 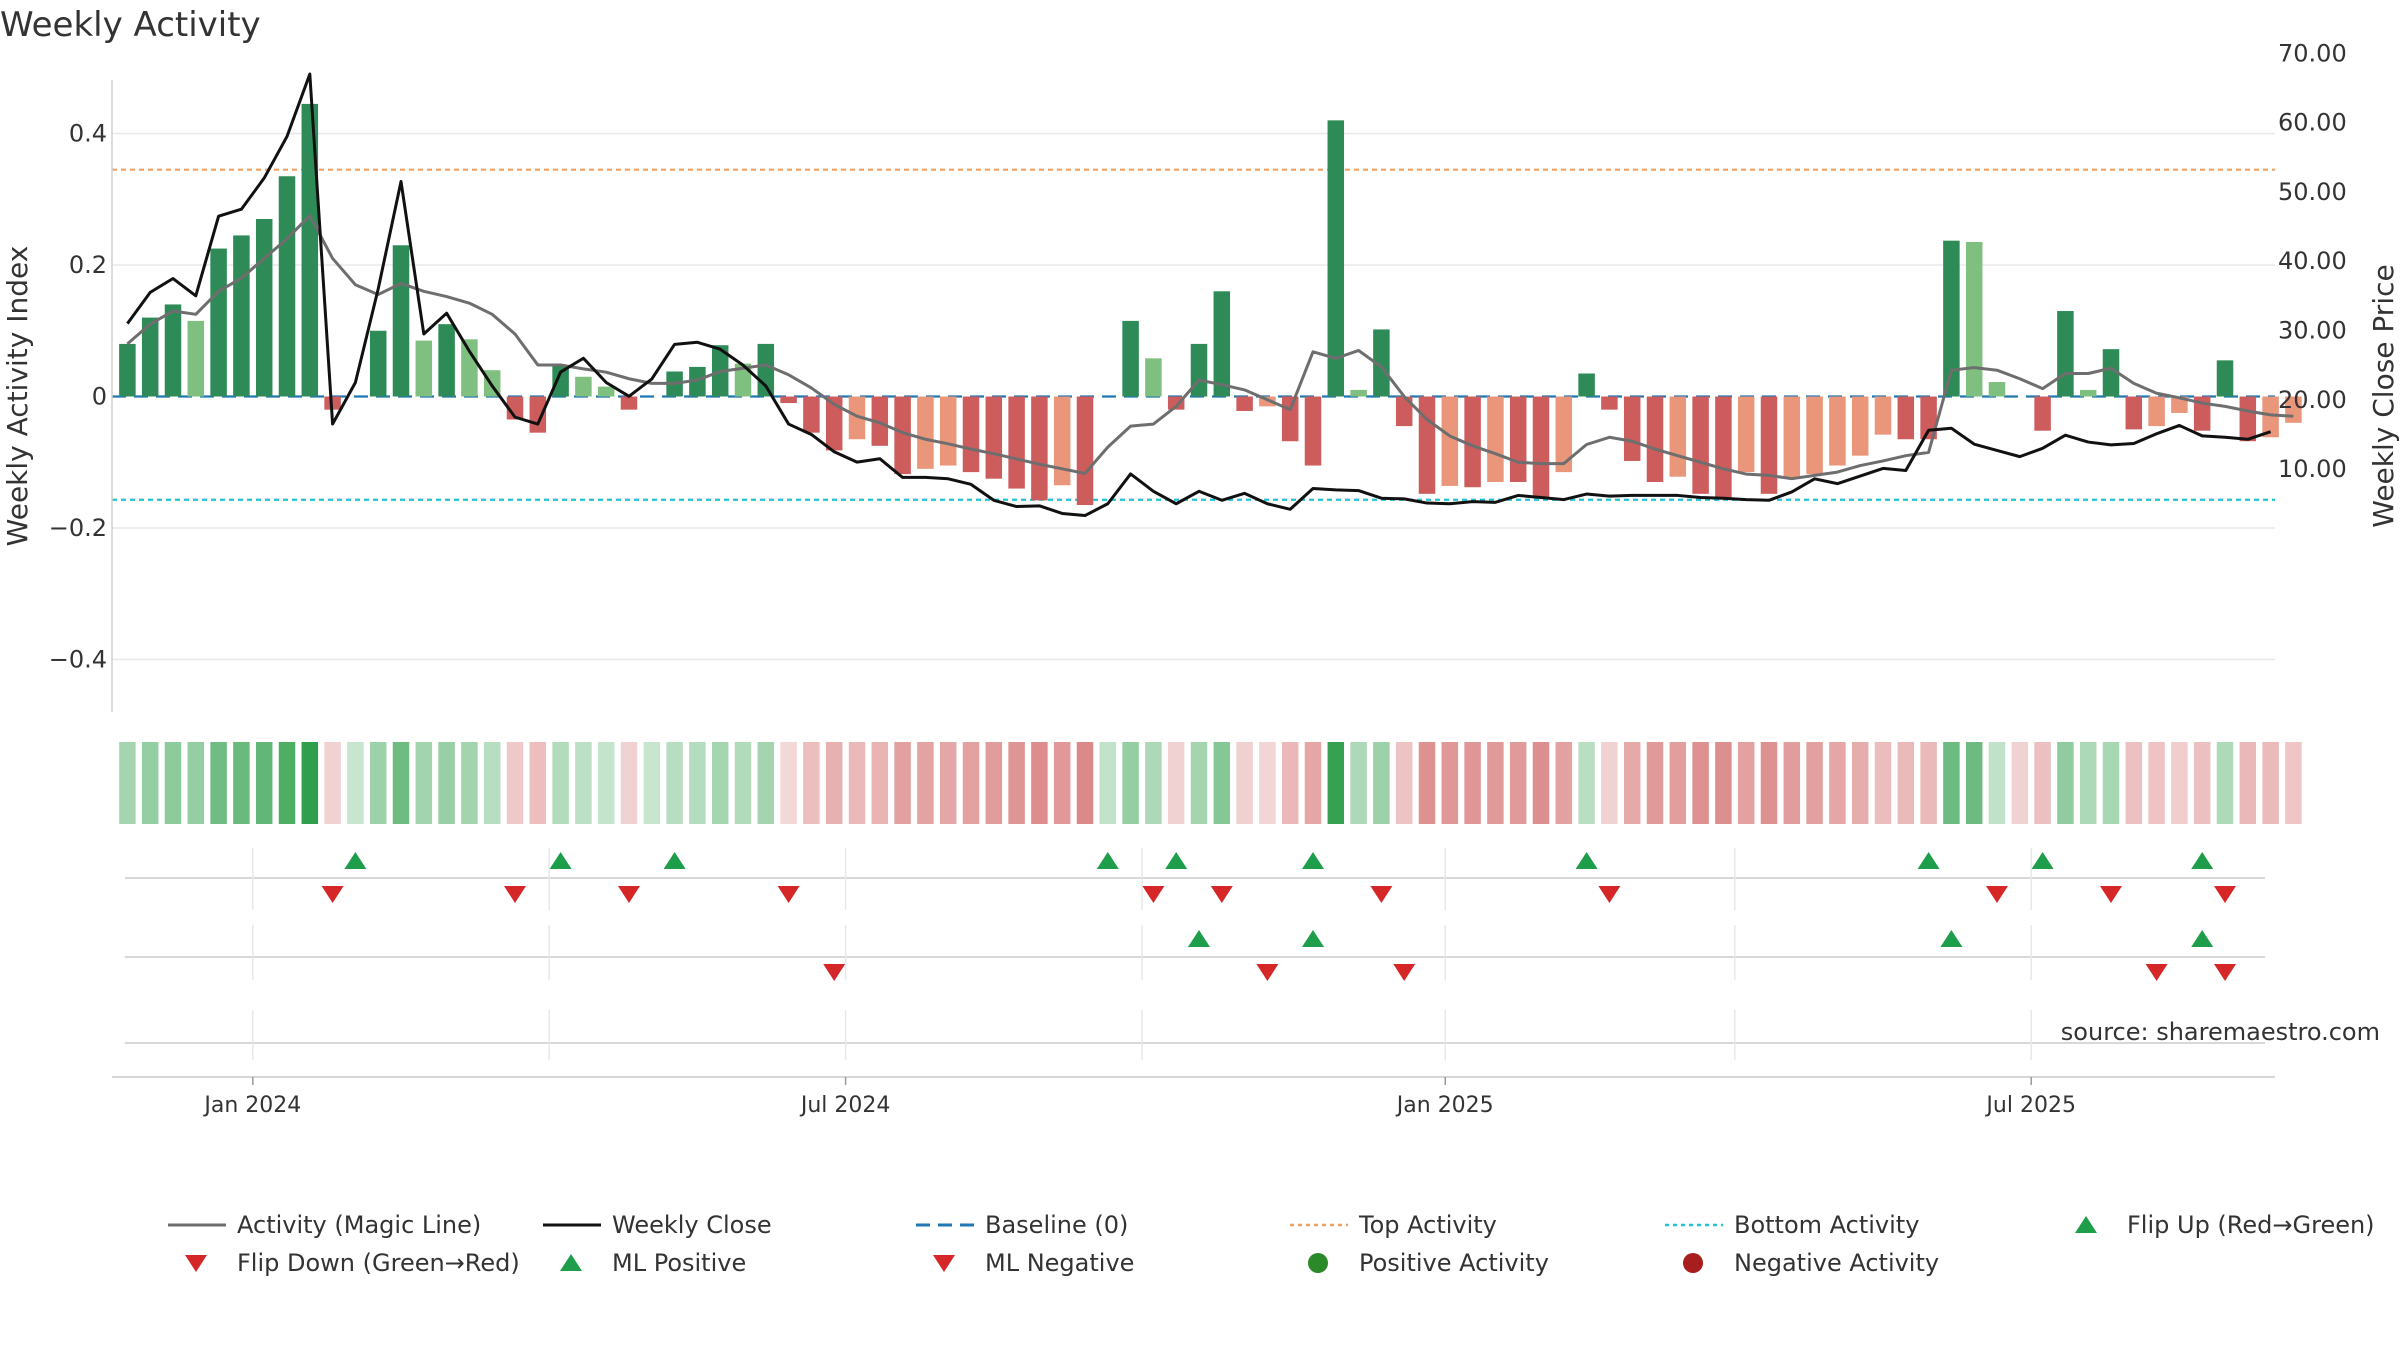 What do you see at coordinates (99, 397) in the screenshot?
I see `left-tick-label: 0` at bounding box center [99, 397].